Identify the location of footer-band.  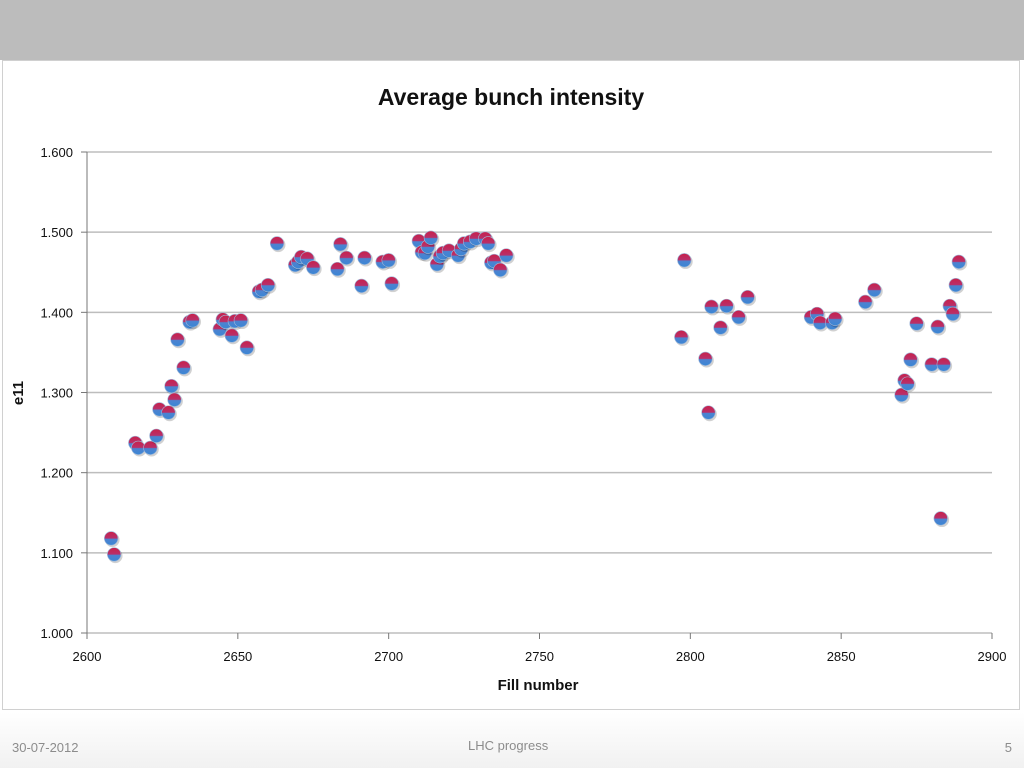
(512, 740).